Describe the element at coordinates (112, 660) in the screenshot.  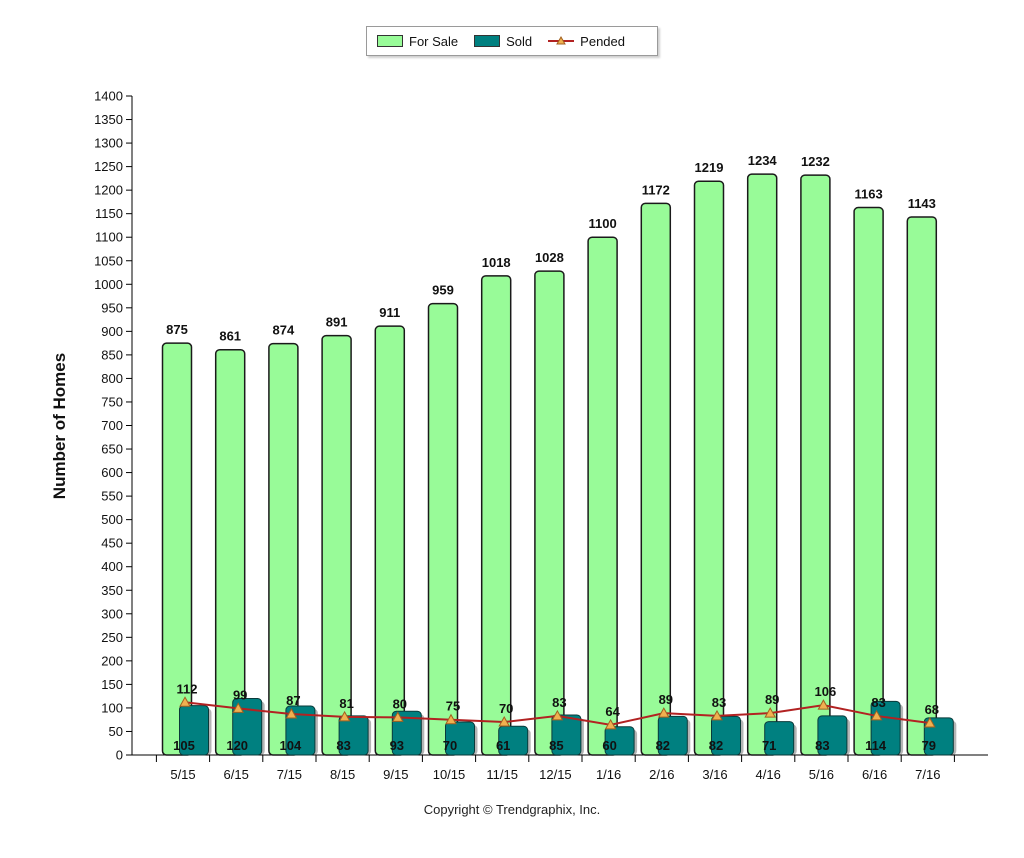
I see `y-tick-label: 200` at that location.